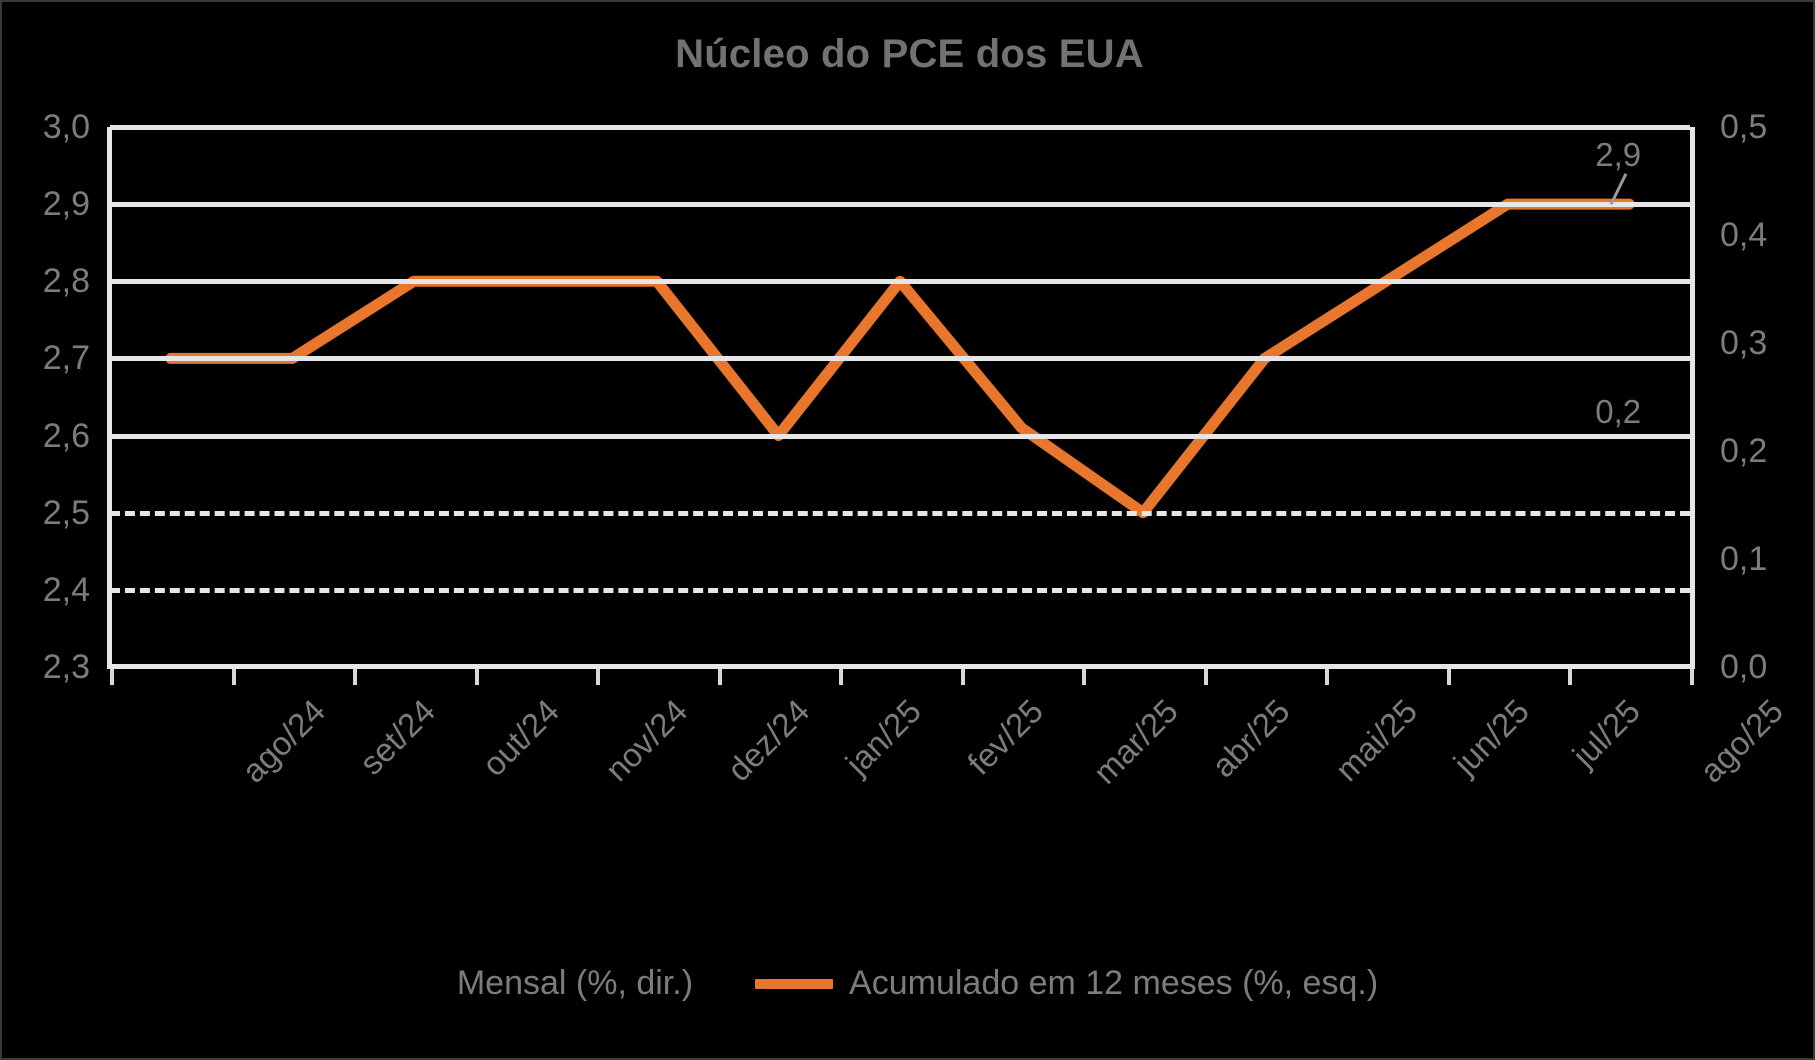 This screenshot has height=1060, width=1815. I want to click on page-title: Núcleo do PCE dos EUA, so click(909, 54).